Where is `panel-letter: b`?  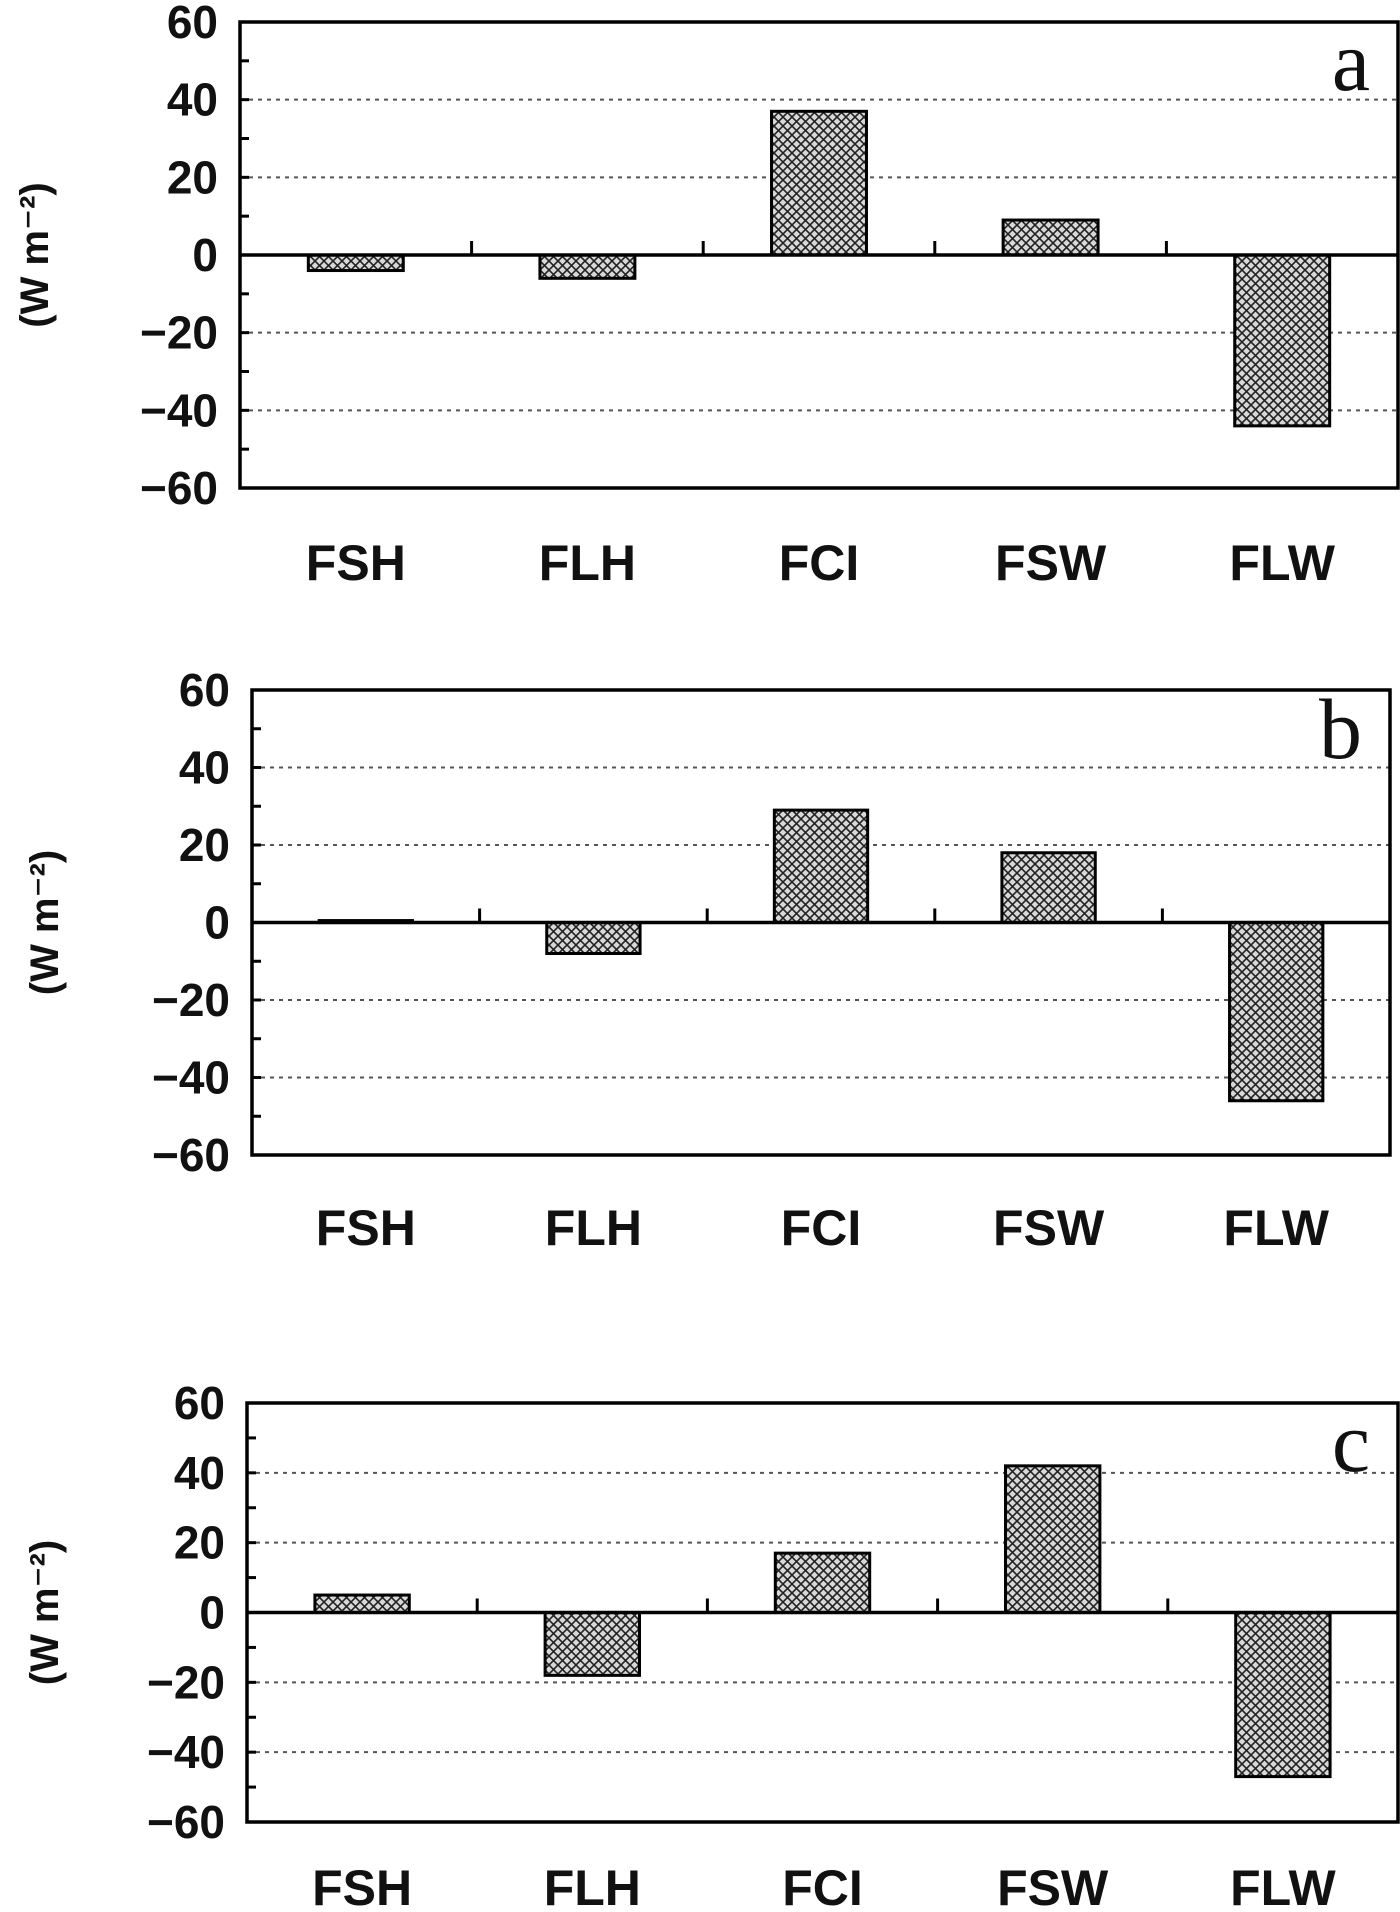 panel-letter: b is located at coordinates (1340, 729).